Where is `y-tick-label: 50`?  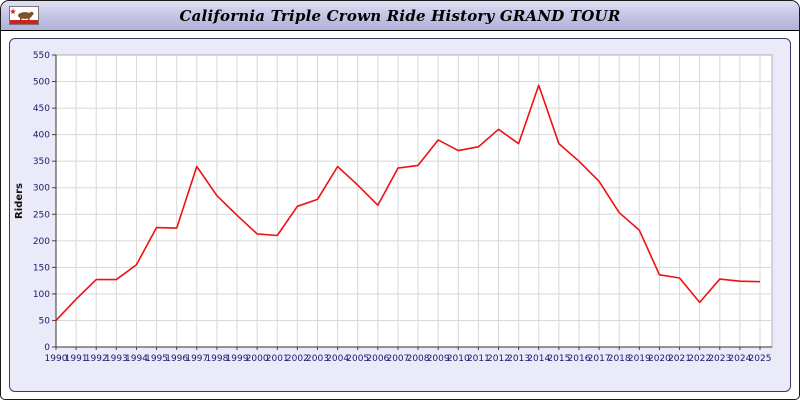
y-tick-label: 50 is located at coordinates (45, 321).